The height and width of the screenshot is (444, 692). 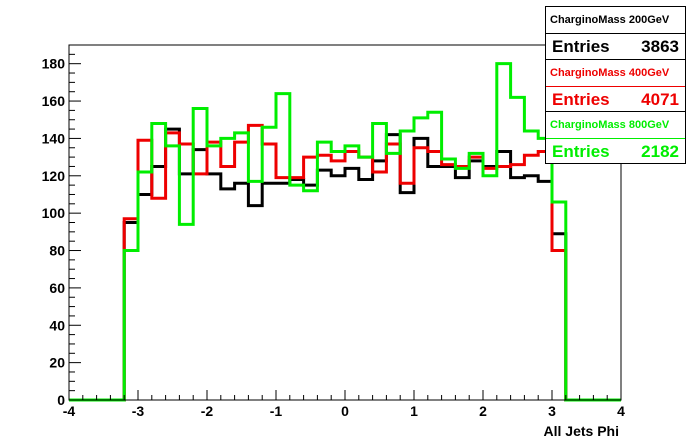 What do you see at coordinates (615, 152) in the screenshot?
I see `stats-entries-row: Entries 2182` at bounding box center [615, 152].